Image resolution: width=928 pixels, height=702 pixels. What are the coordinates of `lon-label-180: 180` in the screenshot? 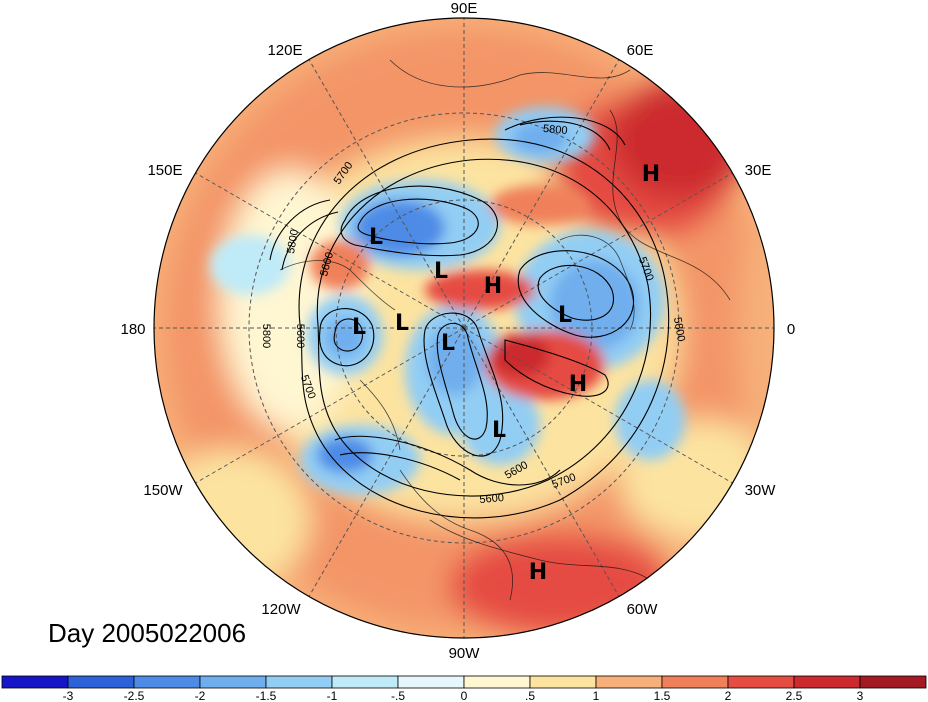 It's located at (132, 329).